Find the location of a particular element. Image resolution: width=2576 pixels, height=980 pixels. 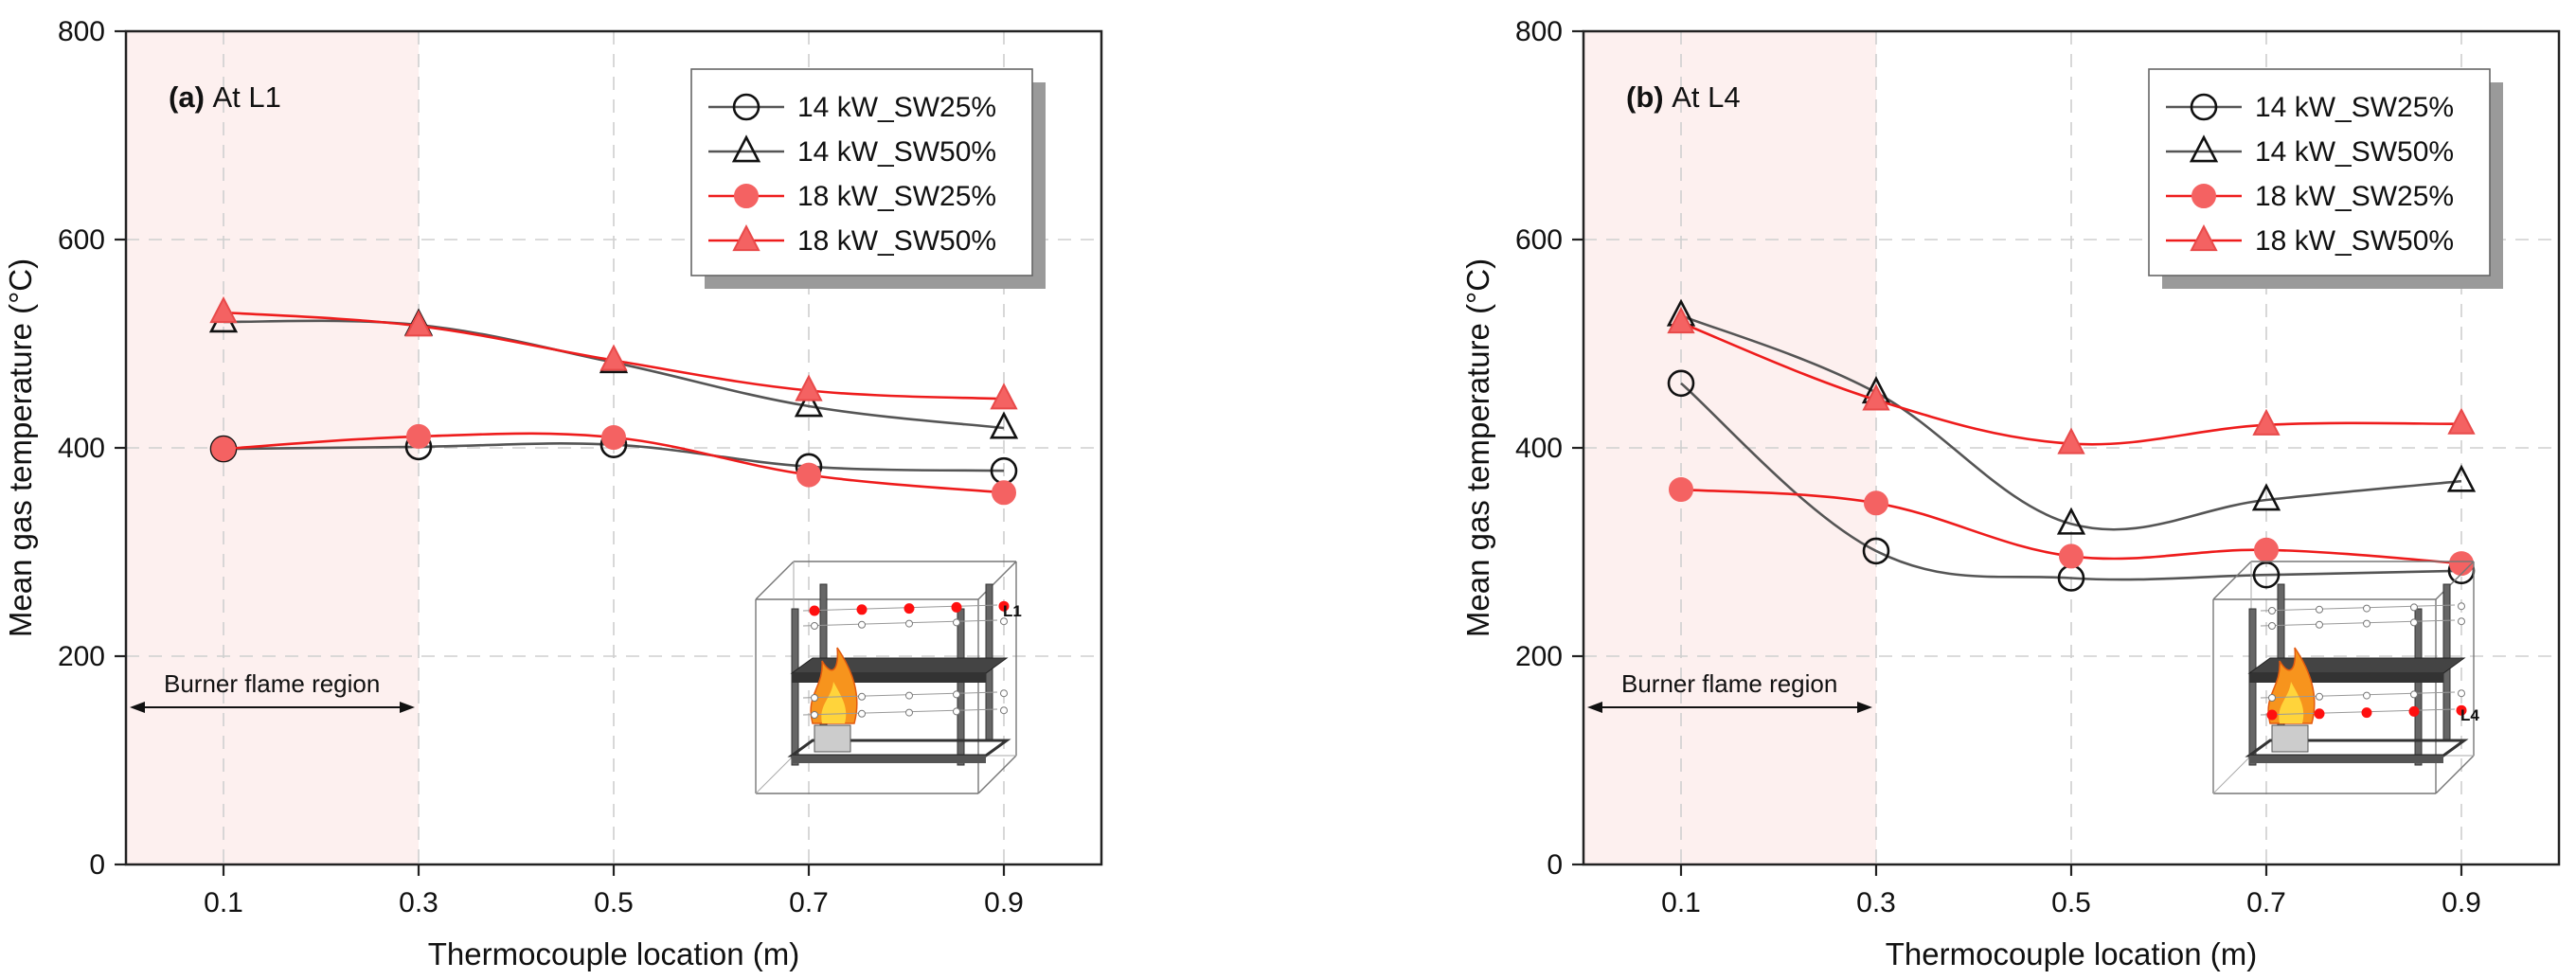

inset-diagram: L4 is located at coordinates (2345, 677).